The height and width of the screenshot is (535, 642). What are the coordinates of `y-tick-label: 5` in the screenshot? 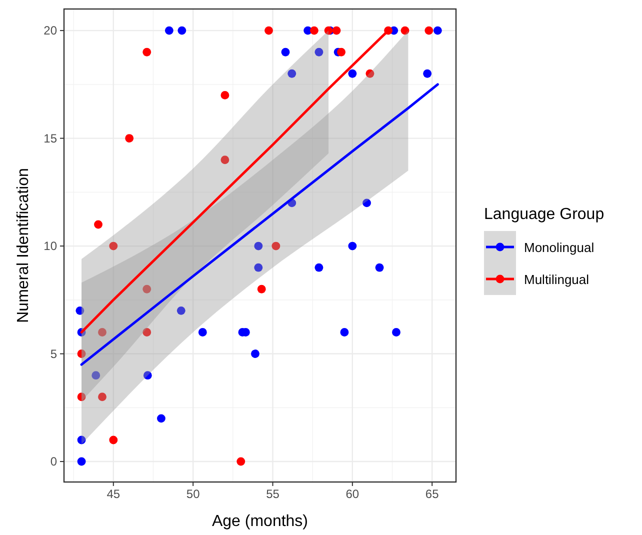 It's located at (54, 353).